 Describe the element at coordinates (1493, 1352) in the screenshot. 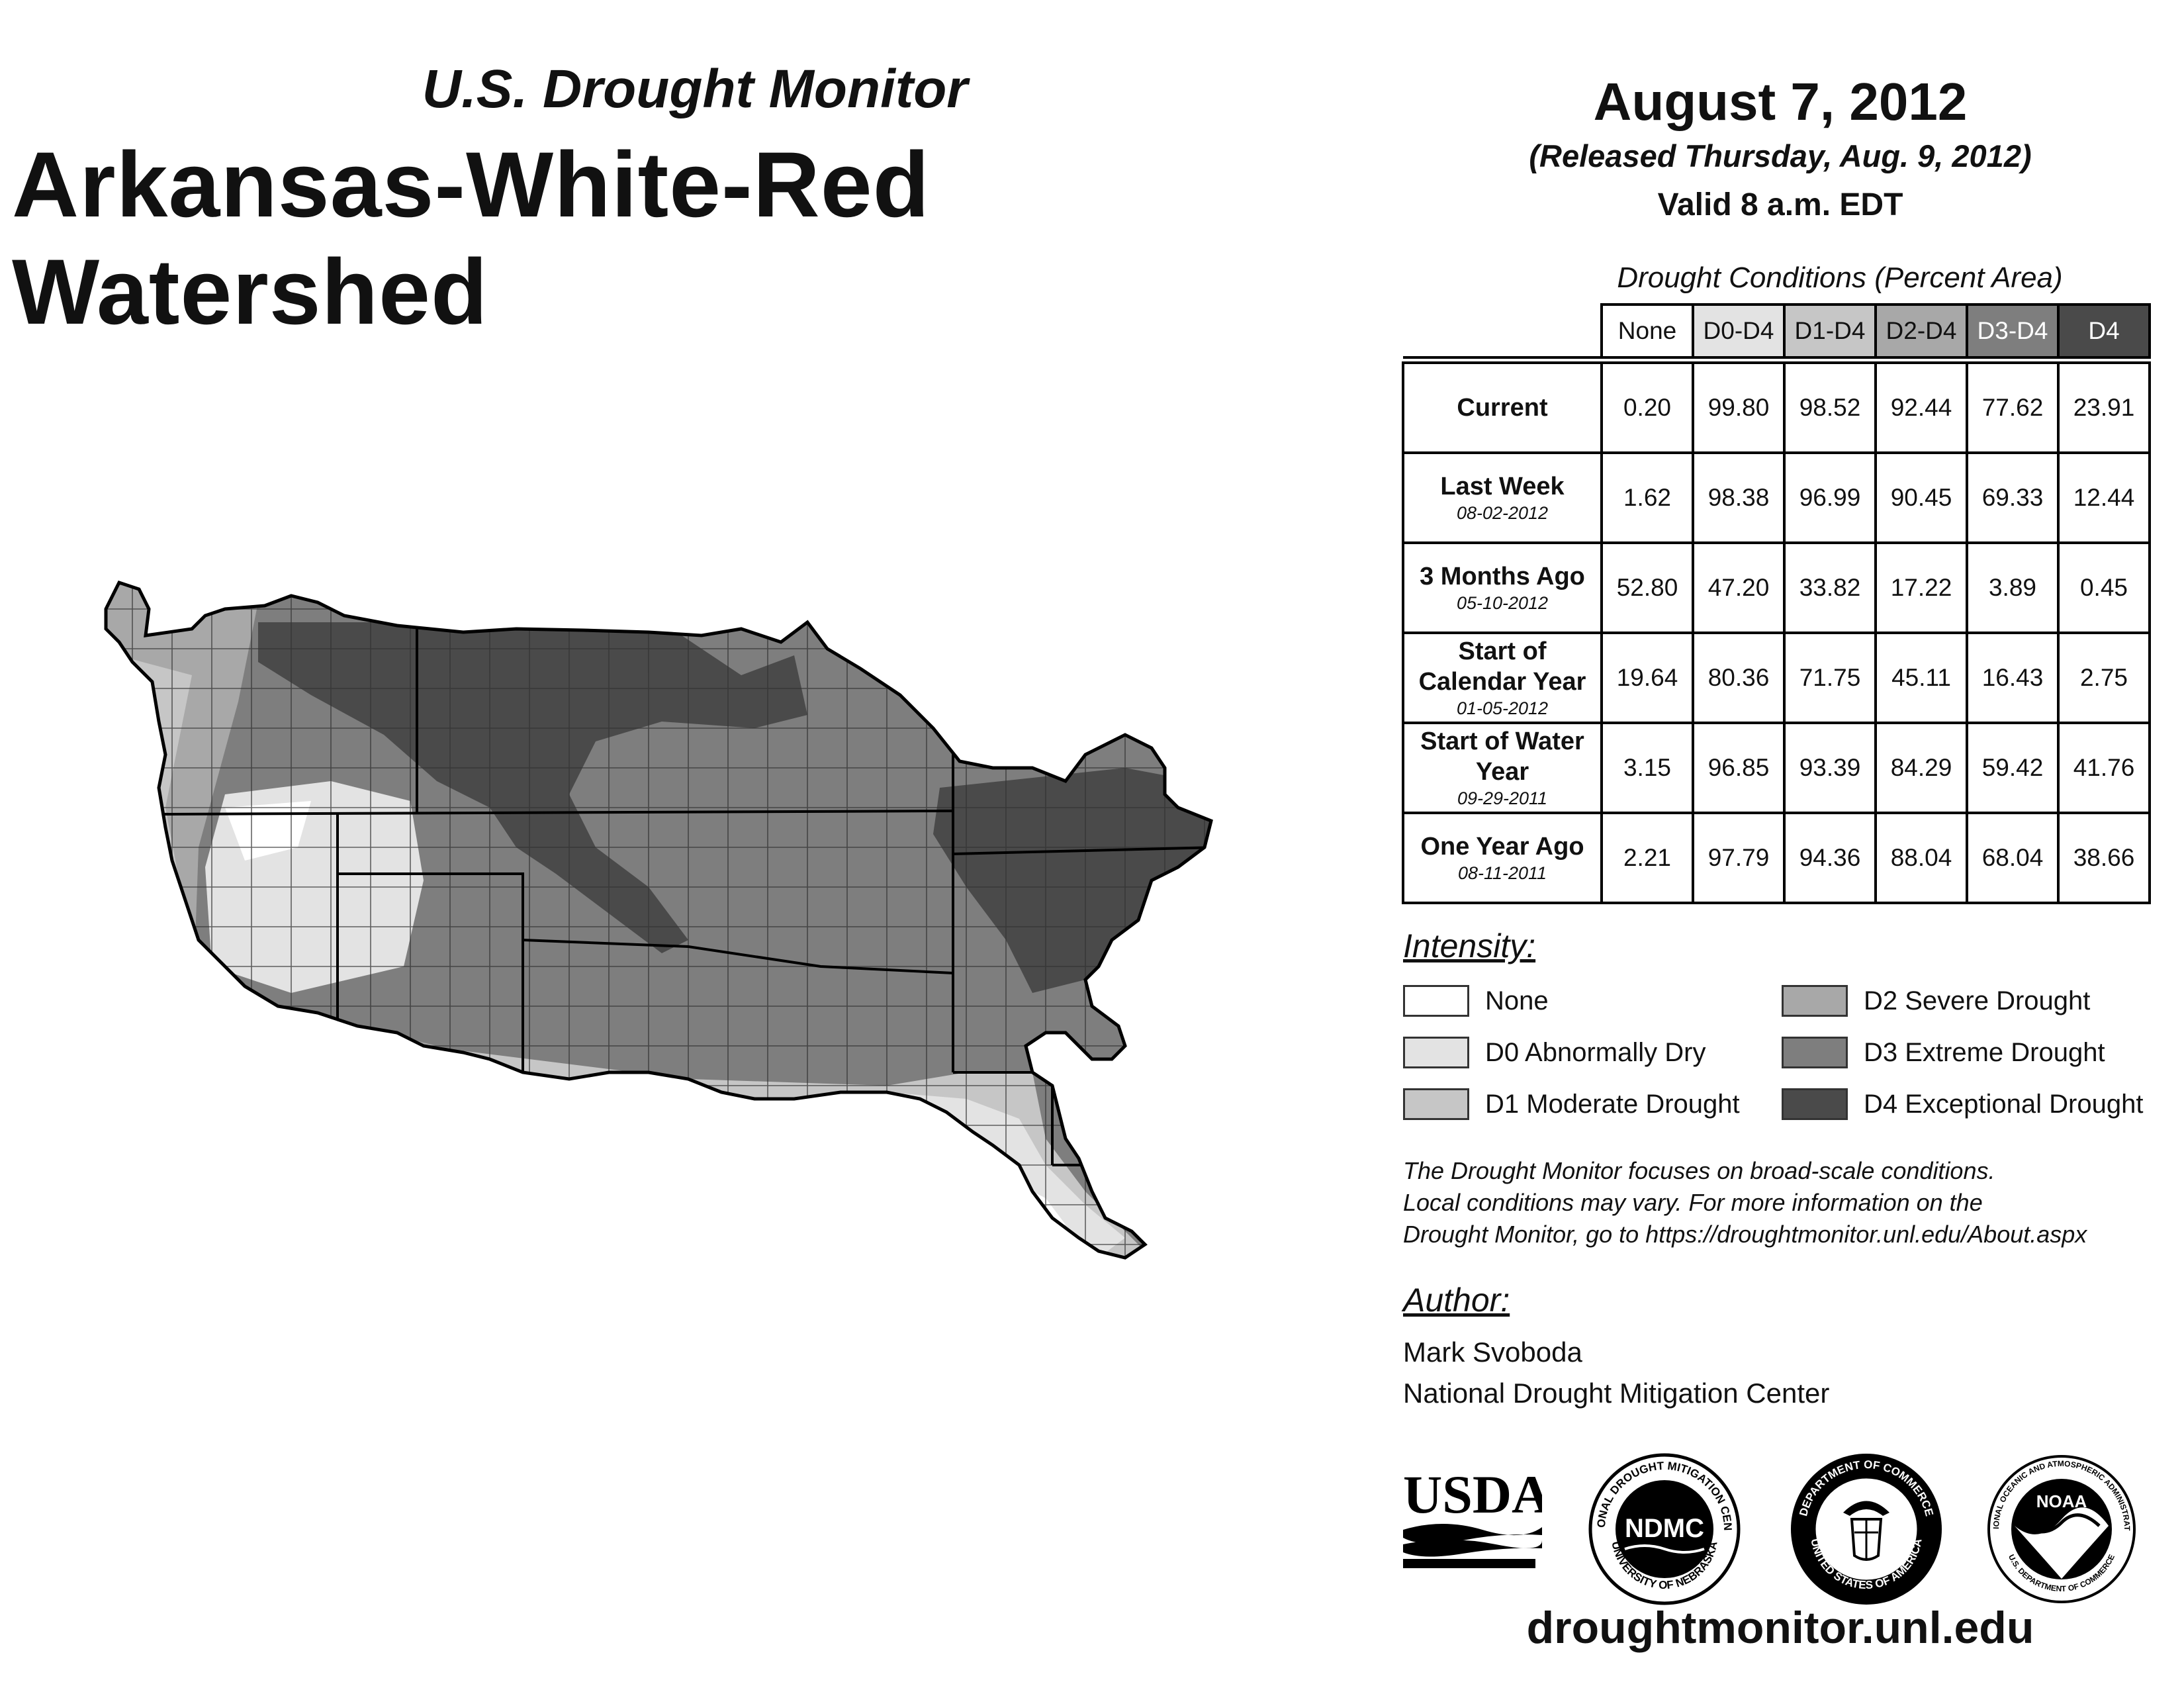

I see `author-name: Mark Svoboda` at that location.